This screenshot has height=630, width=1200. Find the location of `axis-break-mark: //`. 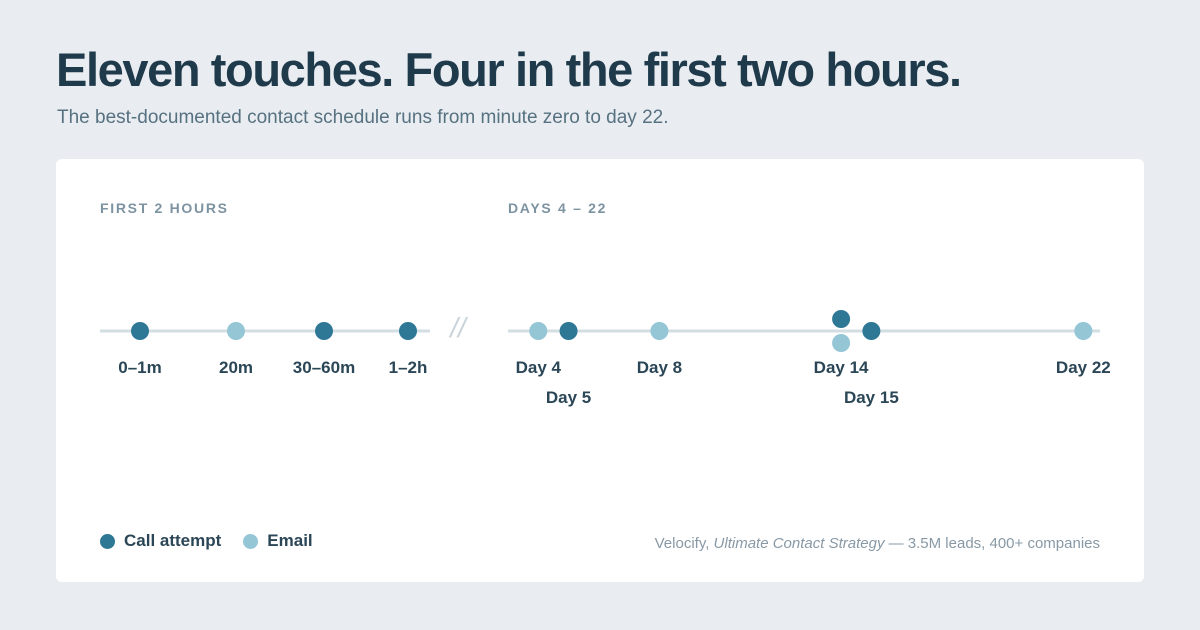

axis-break-mark: // is located at coordinates (458, 327).